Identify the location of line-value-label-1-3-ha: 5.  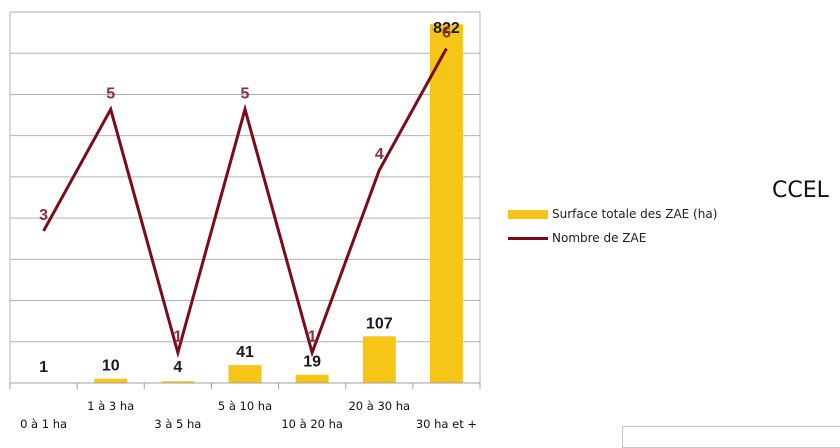
(110, 93).